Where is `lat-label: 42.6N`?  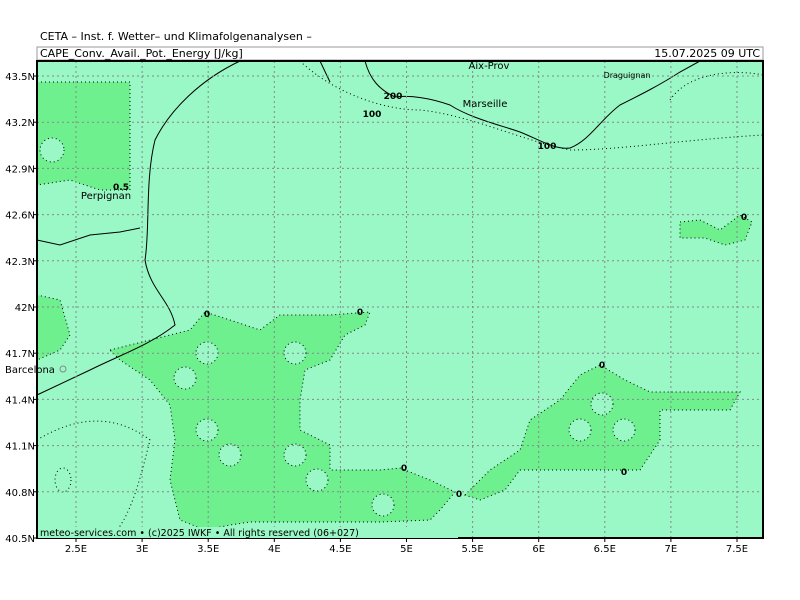
lat-label: 42.6N is located at coordinates (20, 216).